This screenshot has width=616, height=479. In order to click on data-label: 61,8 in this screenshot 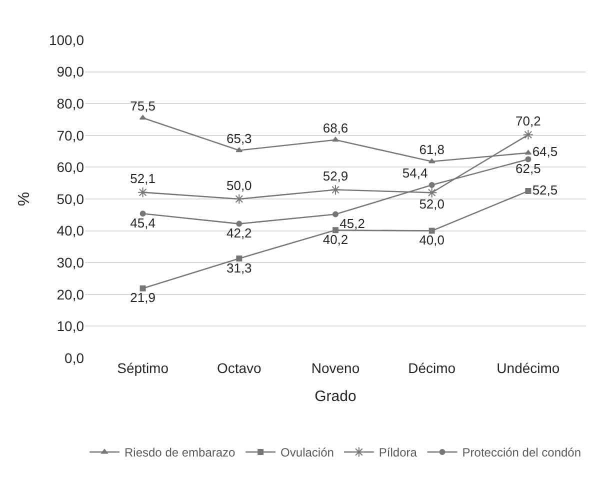, I will do `click(432, 150)`.